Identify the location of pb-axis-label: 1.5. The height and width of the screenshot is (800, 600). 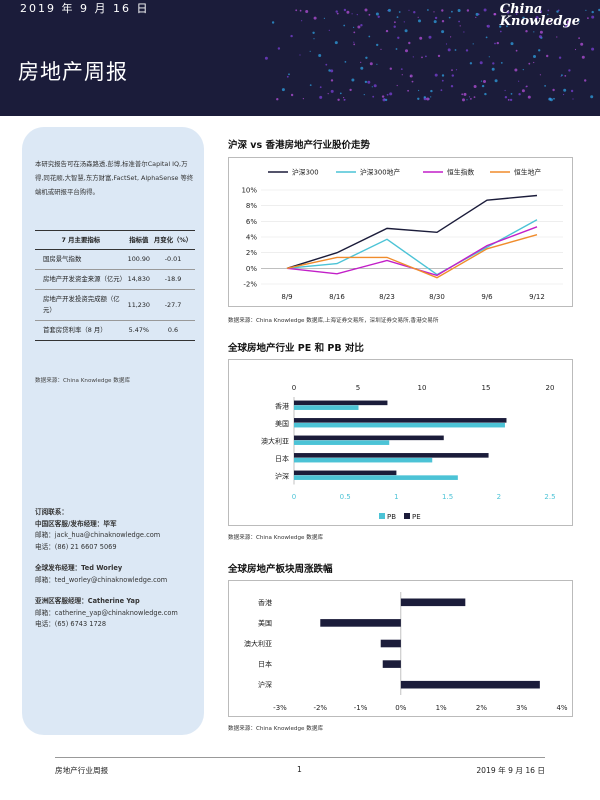
(447, 497).